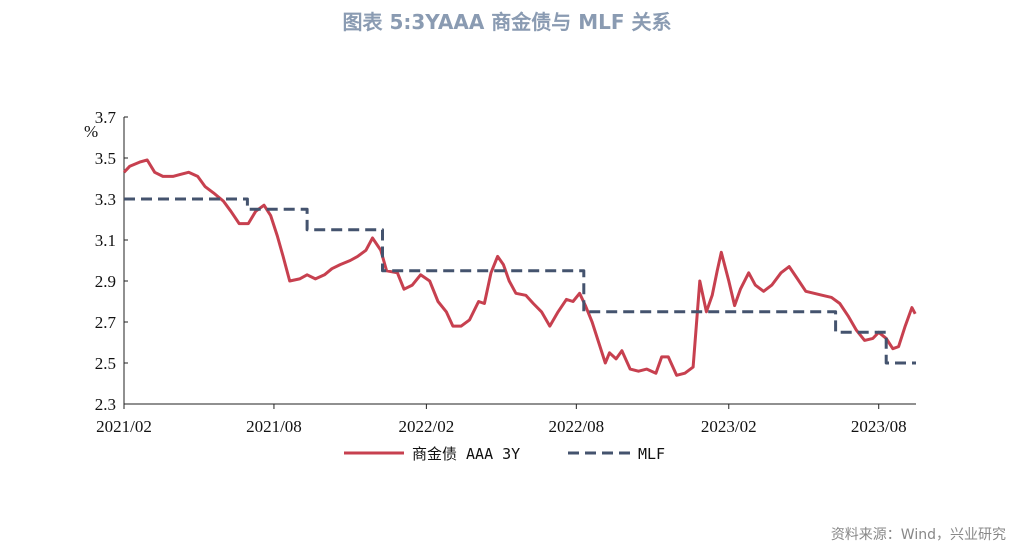 The width and height of the screenshot is (1014, 552). Describe the element at coordinates (105, 363) in the screenshot. I see `y-tick-label: 2.5` at that location.